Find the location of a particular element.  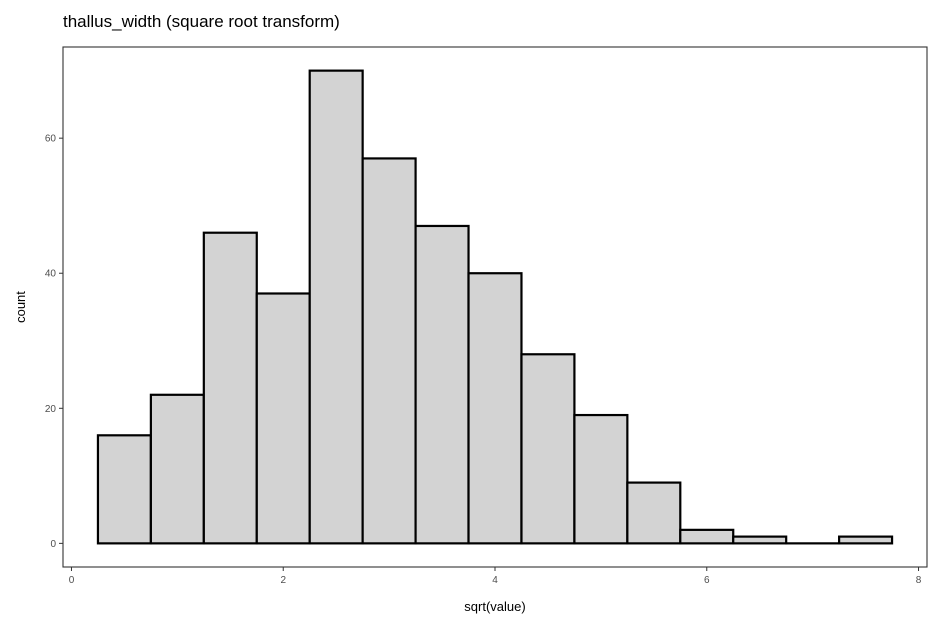

x-tick-label: 8 is located at coordinates (919, 580).